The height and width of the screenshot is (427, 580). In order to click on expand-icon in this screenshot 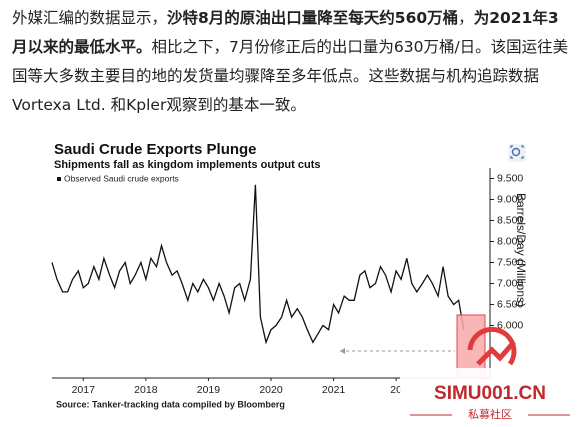, I will do `click(517, 153)`.